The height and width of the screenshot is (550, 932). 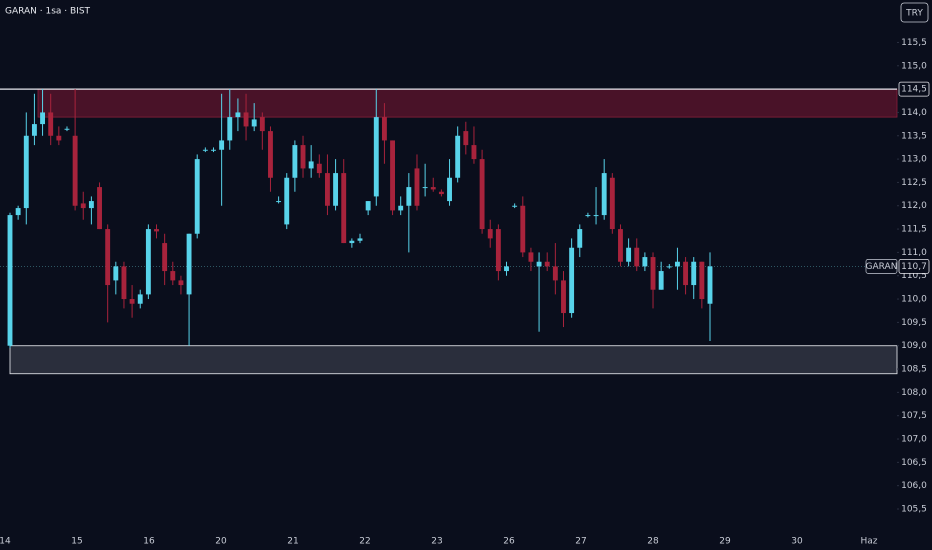 What do you see at coordinates (292, 542) in the screenshot?
I see `x-tick-label: 21` at bounding box center [292, 542].